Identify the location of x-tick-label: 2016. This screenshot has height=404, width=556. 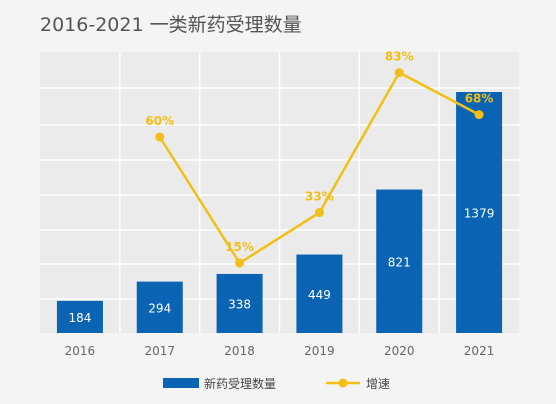
(80, 351).